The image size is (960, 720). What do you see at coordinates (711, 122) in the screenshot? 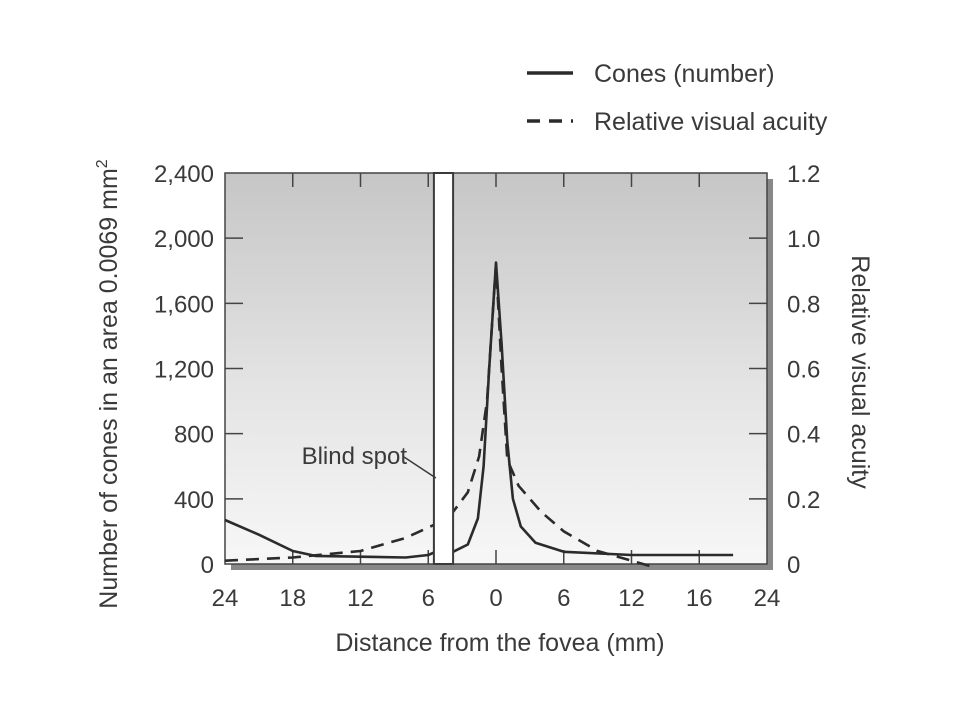
I see `legend-acuity-label: Relative visual acuity` at bounding box center [711, 122].